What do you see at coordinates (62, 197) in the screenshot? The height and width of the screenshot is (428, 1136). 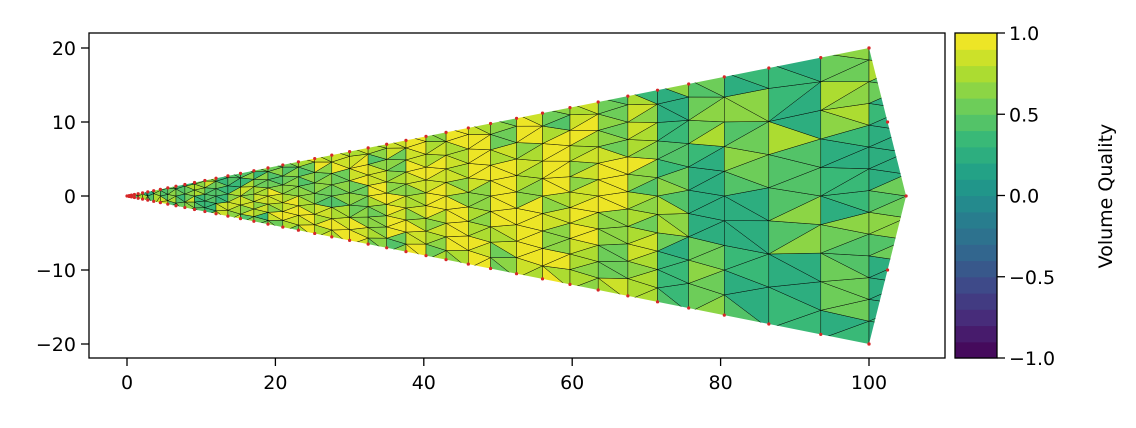 I see `y-axis: −20 −10 0 10 20` at bounding box center [62, 197].